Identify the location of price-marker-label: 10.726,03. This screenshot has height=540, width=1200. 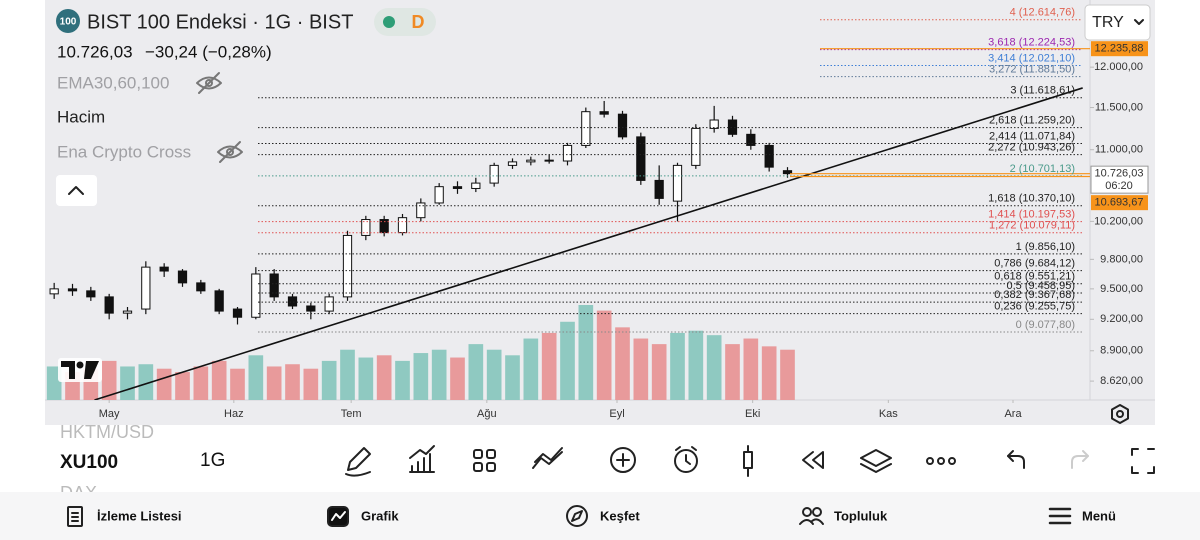
(1119, 174).